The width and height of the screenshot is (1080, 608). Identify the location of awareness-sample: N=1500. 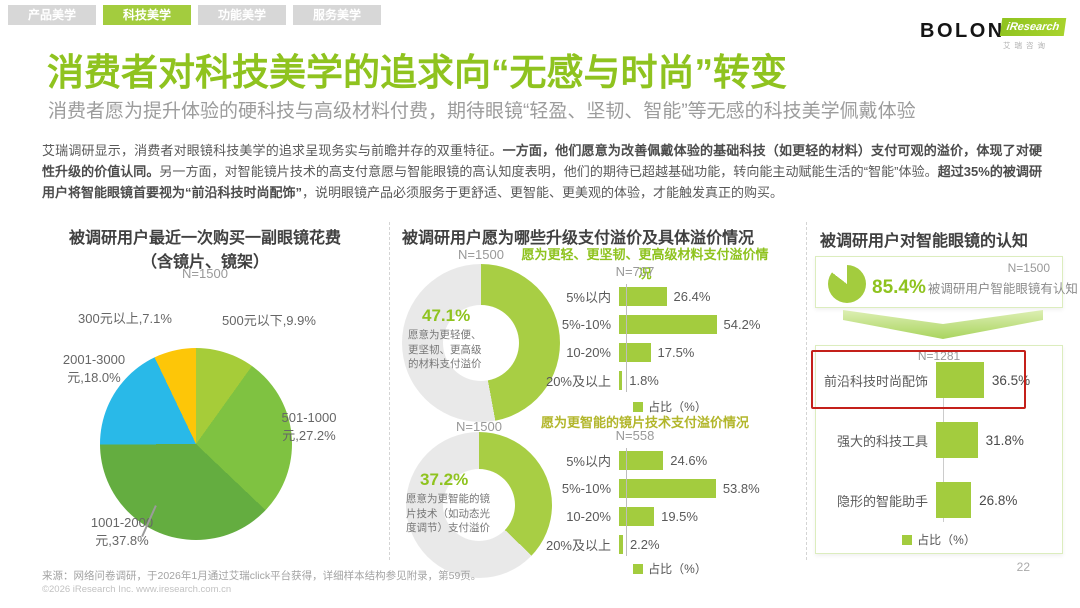
(1028, 268).